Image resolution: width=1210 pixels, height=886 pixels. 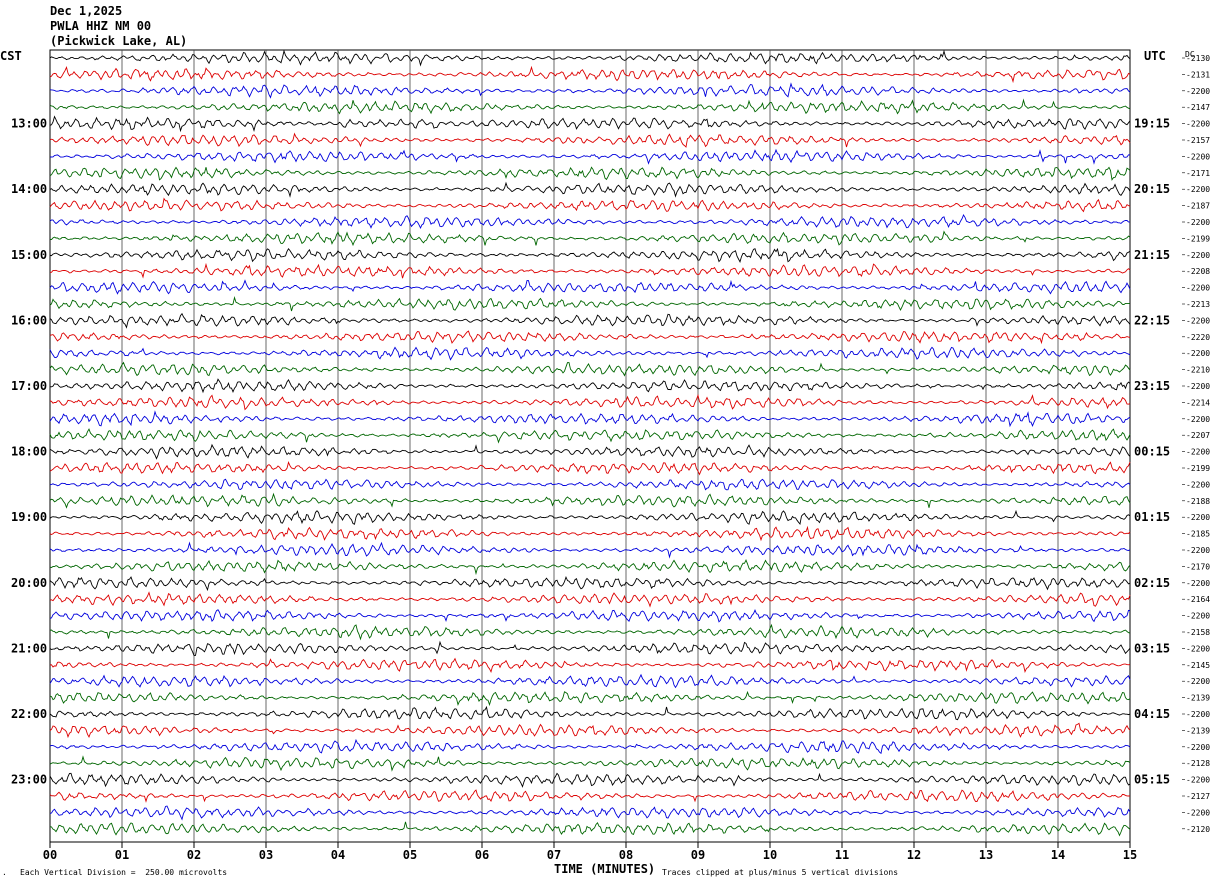 I want to click on utc-hour-label: 02:15, so click(x=1152, y=583).